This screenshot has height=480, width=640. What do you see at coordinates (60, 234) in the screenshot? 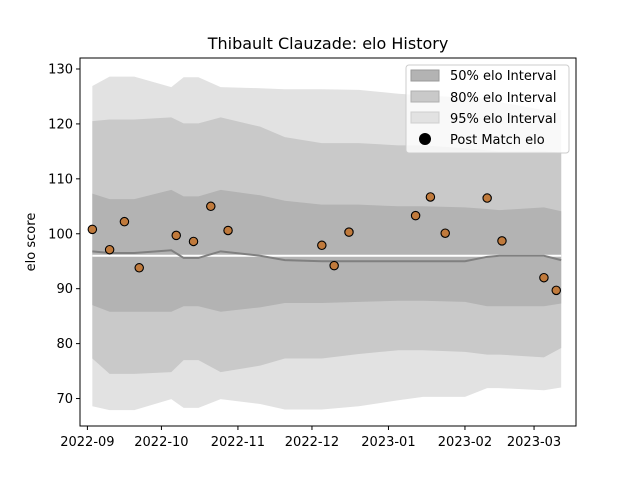
I see `y-tick-label: 100` at bounding box center [60, 234].